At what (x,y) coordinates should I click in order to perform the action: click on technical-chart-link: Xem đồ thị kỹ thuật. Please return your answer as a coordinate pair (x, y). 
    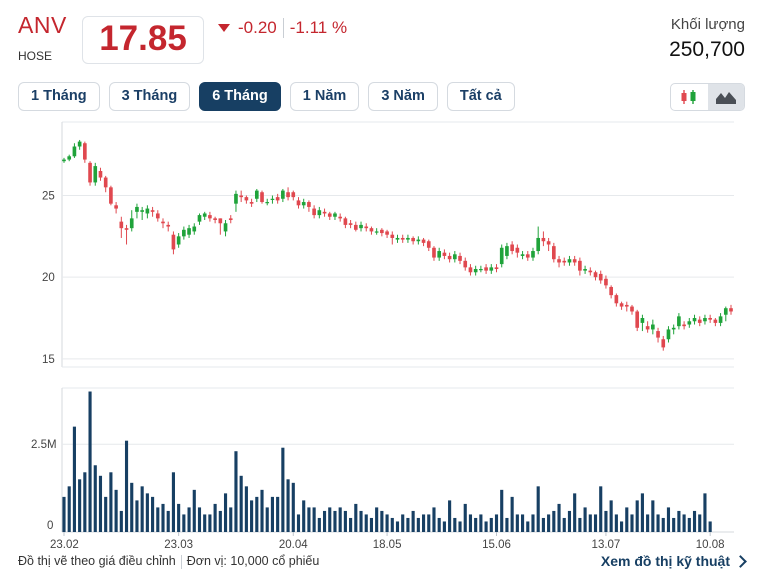
    Looking at the image, I should click on (674, 561).